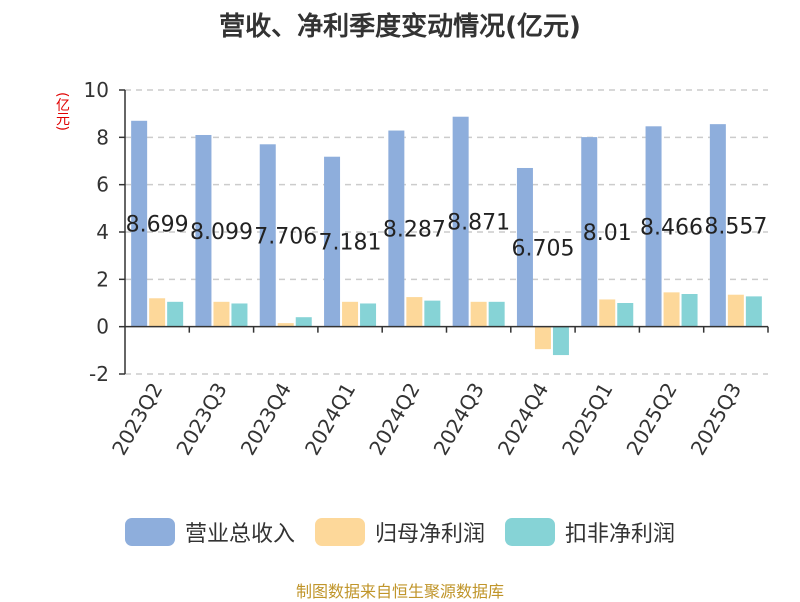 The width and height of the screenshot is (800, 602). Describe the element at coordinates (542, 248) in the screenshot. I see `data-label-revenue: 6.705` at that location.